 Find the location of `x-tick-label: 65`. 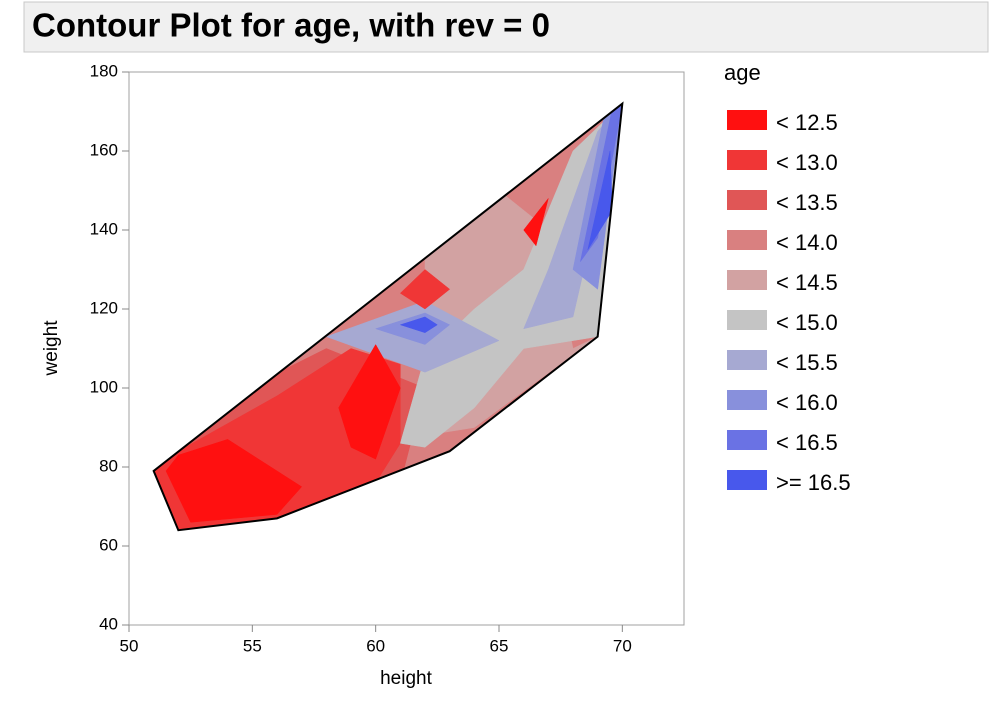

x-tick-label: 65 is located at coordinates (499, 645).